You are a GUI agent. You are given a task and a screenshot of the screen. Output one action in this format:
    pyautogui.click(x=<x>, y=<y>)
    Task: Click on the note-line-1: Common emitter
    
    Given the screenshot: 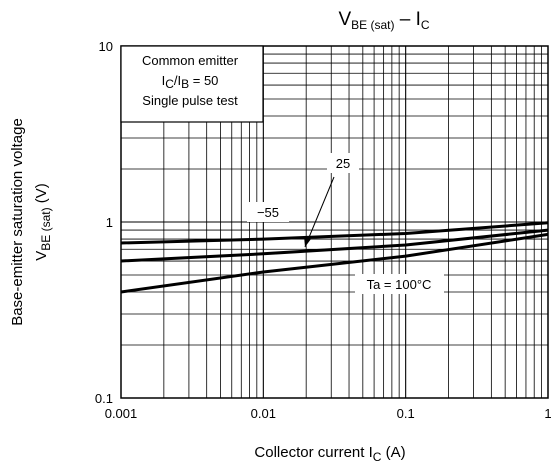 What is the action you would take?
    pyautogui.click(x=190, y=60)
    